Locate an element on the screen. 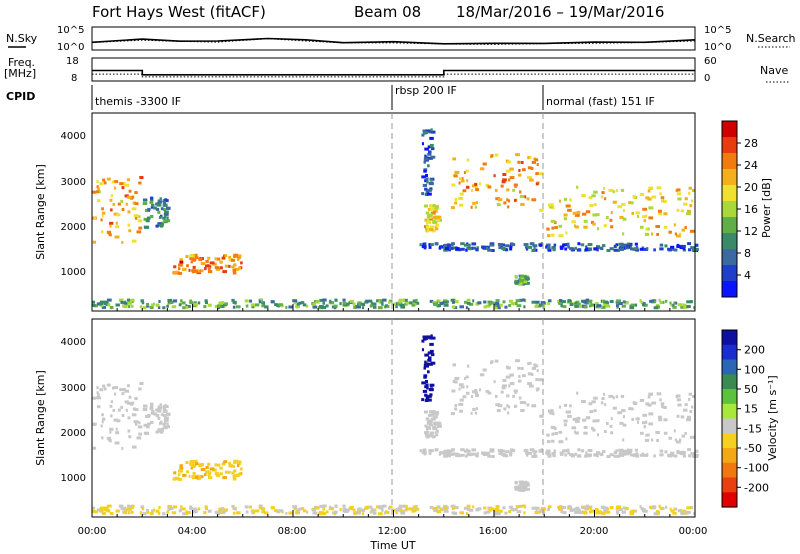 Image resolution: width=800 pixels, height=554 pixels. freq-label-2: [MHz] is located at coordinates (20, 73).